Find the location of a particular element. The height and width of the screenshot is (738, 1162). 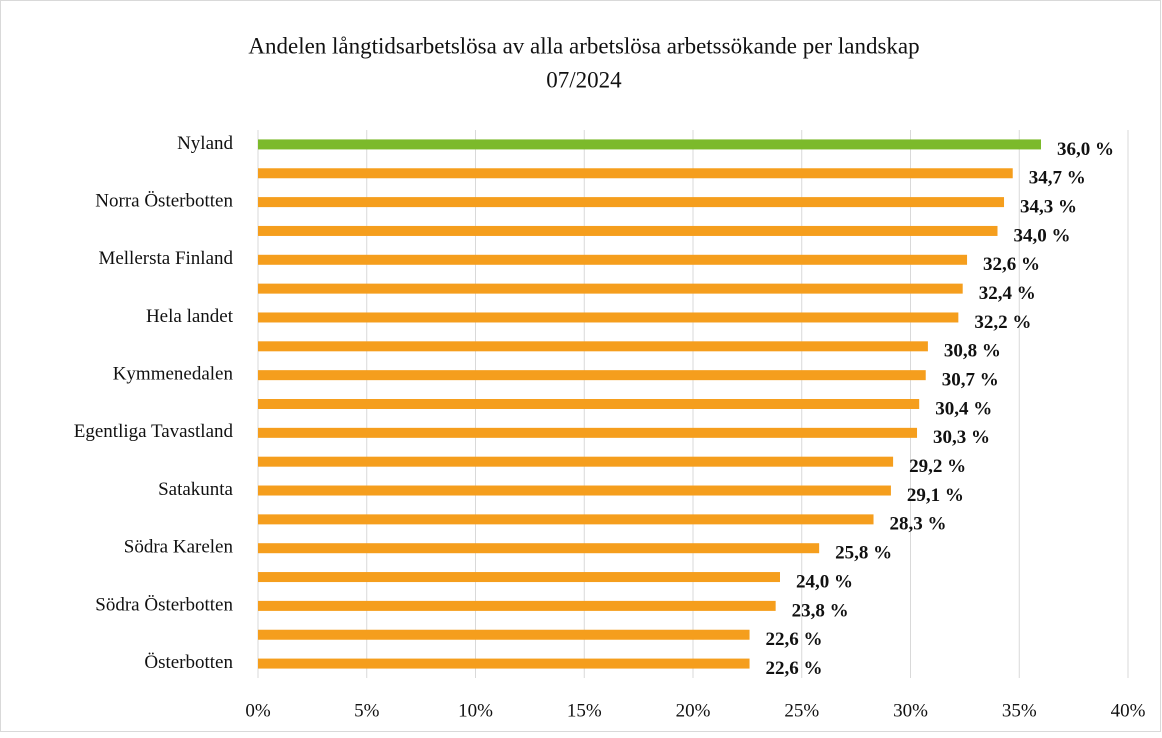

y-tick-label: Satakunta is located at coordinates (195, 489).